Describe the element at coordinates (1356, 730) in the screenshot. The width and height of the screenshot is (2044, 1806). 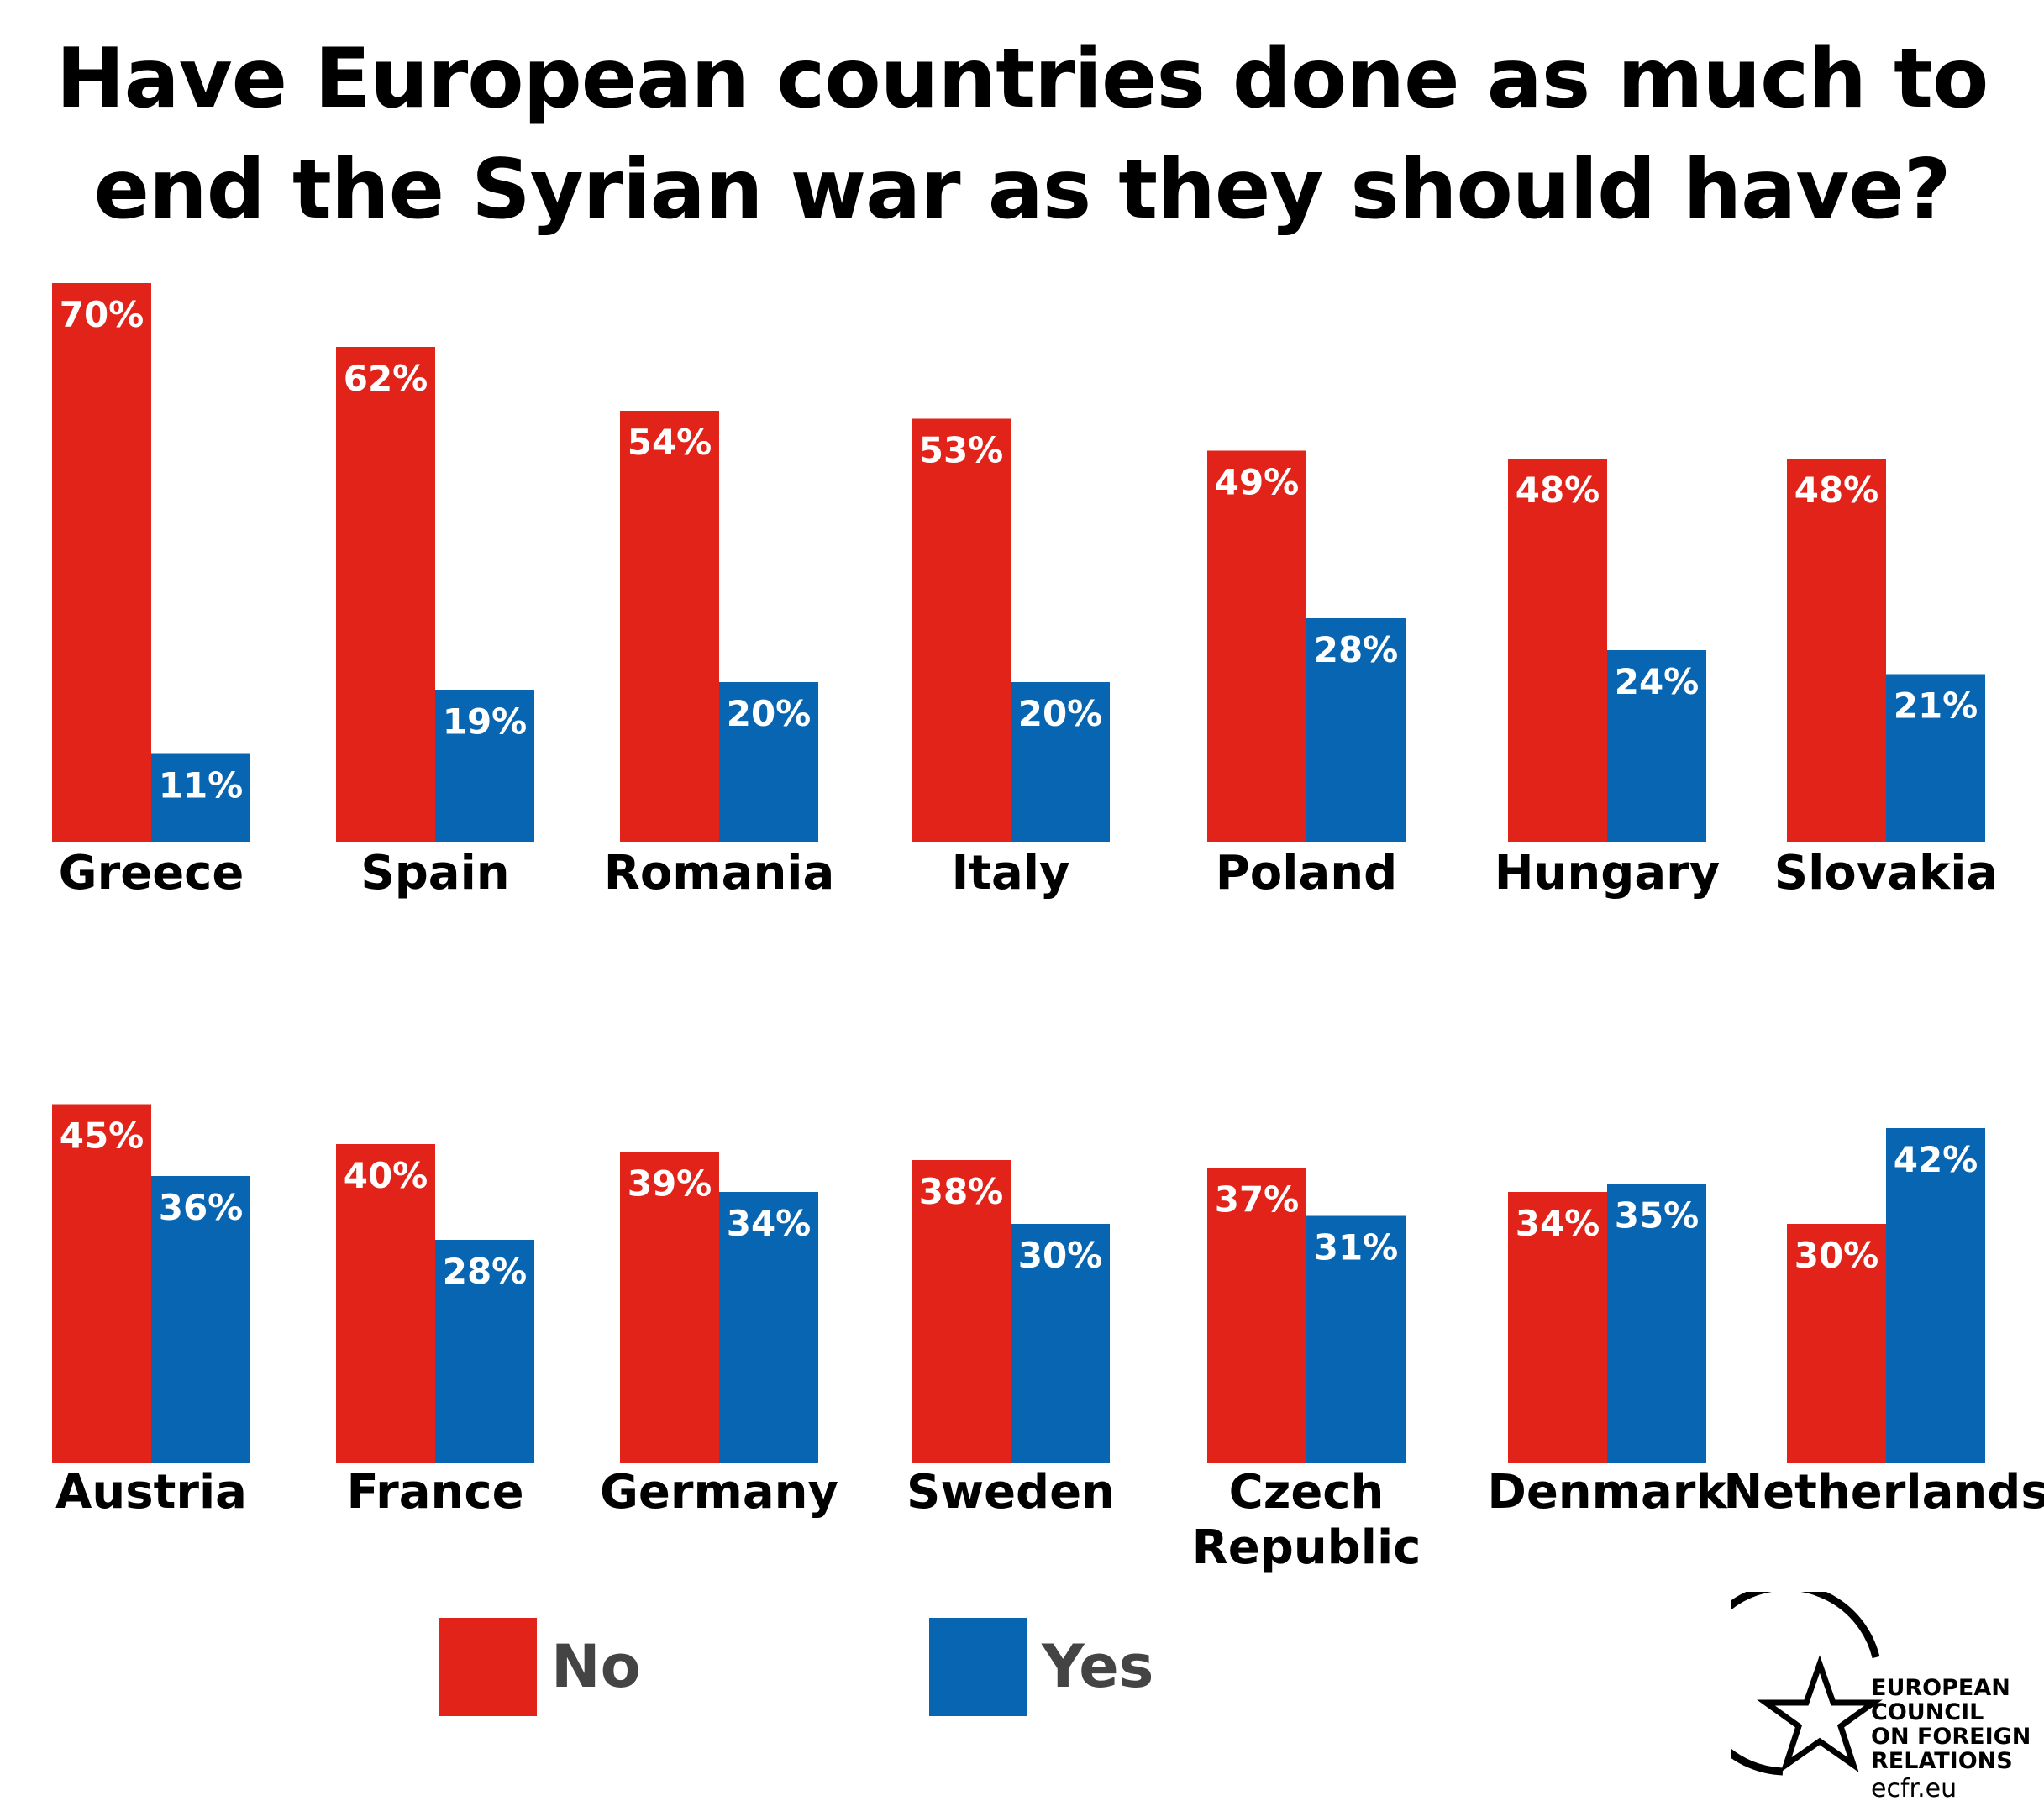
I see `bar-yes-poland` at that location.